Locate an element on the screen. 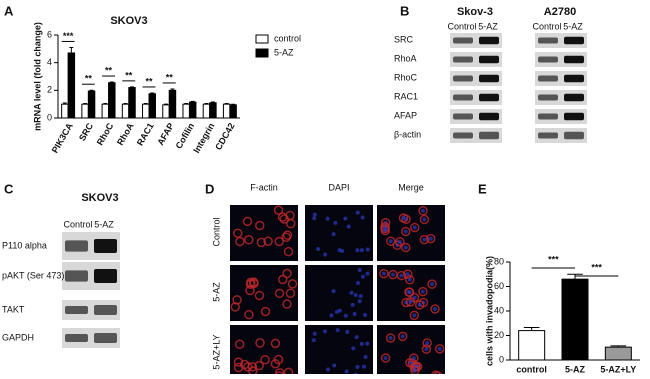 The height and width of the screenshot is (379, 650). row-label: β-actin is located at coordinates (407, 134).